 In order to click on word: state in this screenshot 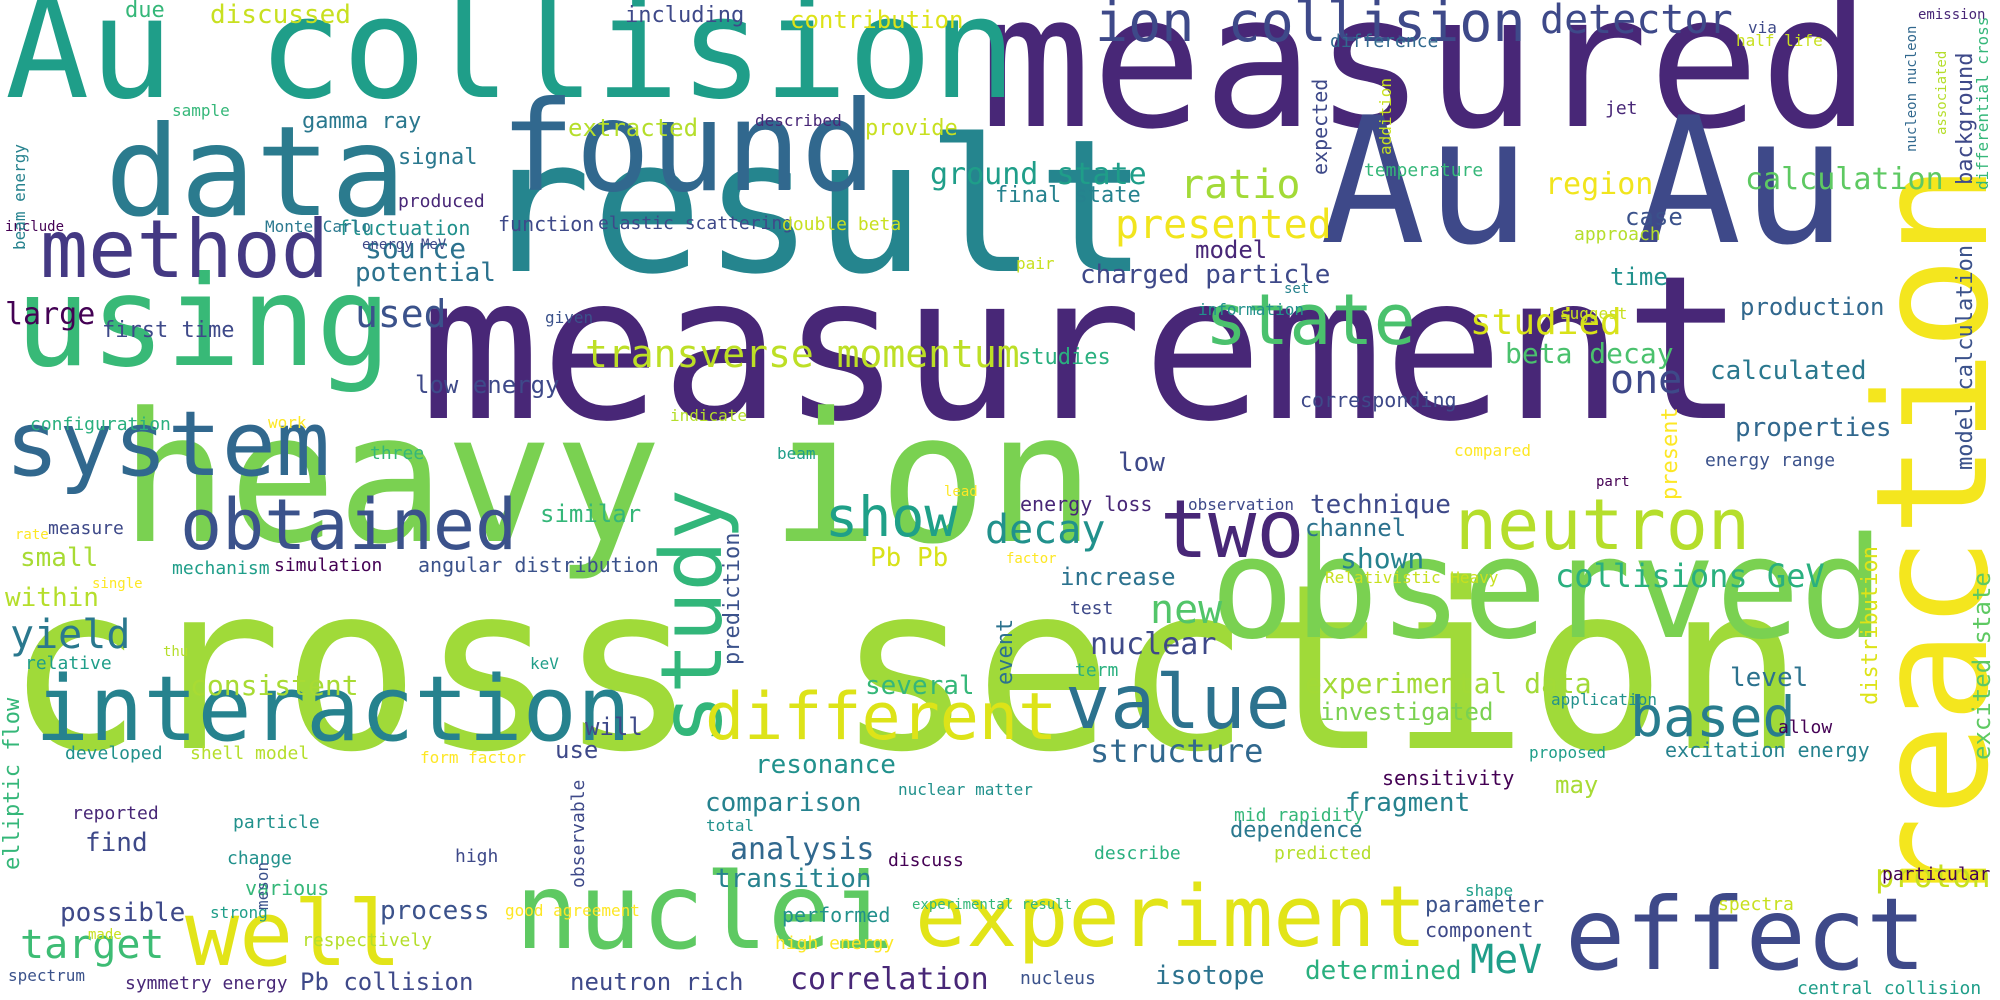, I will do `click(1310, 320)`.